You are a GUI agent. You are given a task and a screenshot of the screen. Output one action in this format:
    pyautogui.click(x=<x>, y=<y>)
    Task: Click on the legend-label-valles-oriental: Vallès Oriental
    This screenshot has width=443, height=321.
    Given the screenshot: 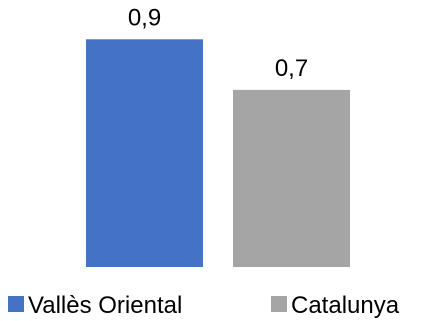 What is the action you would take?
    pyautogui.click(x=105, y=305)
    